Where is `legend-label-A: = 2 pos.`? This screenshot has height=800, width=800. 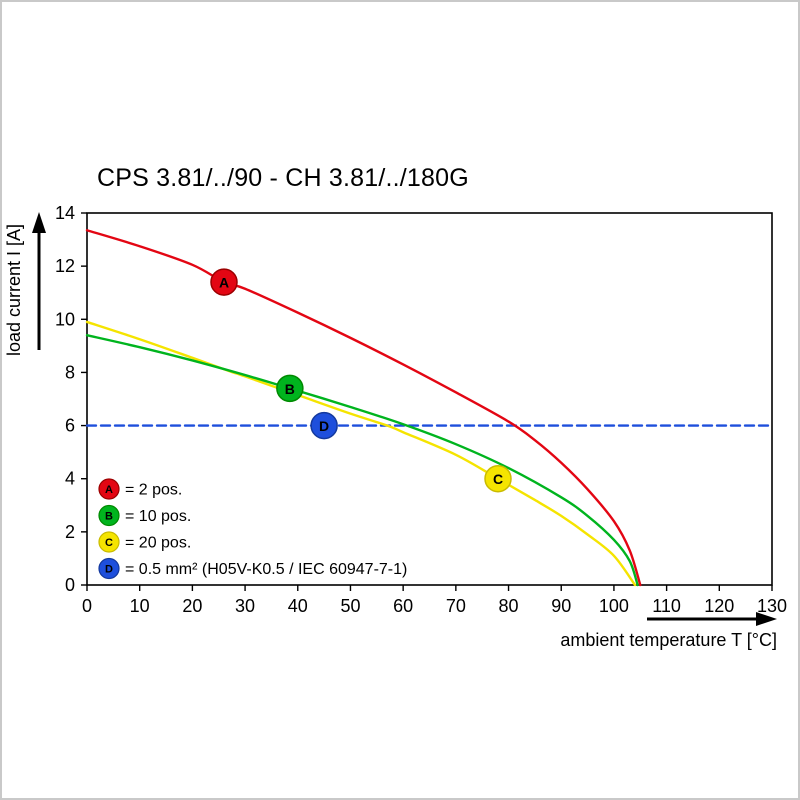
legend-label-A: = 2 pos. is located at coordinates (153, 490).